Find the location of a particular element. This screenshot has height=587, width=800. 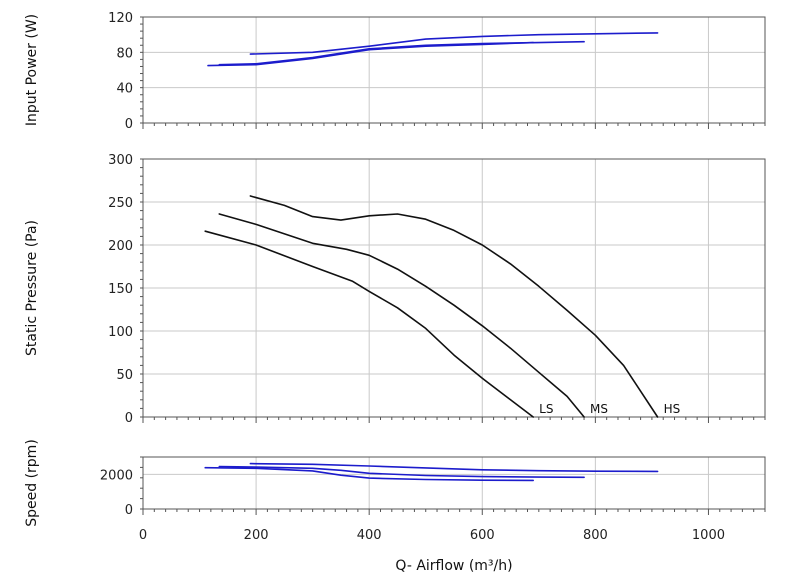

curve-label-hs: HS is located at coordinates (672, 409).